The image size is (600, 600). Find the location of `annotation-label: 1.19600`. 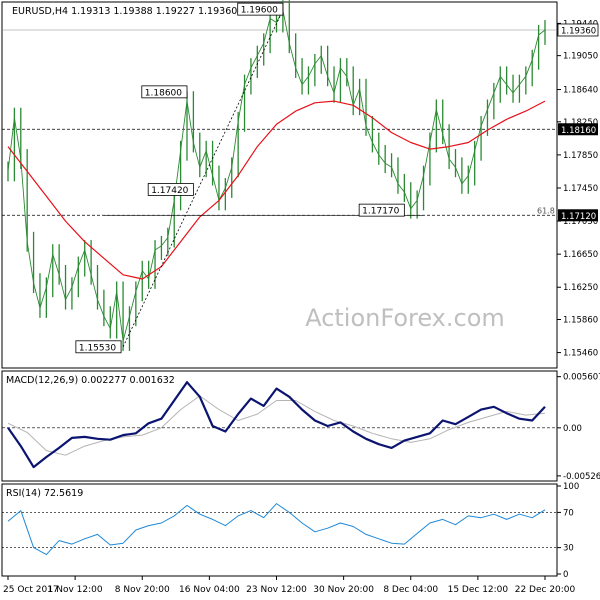

annotation-label: 1.19600 is located at coordinates (259, 11).